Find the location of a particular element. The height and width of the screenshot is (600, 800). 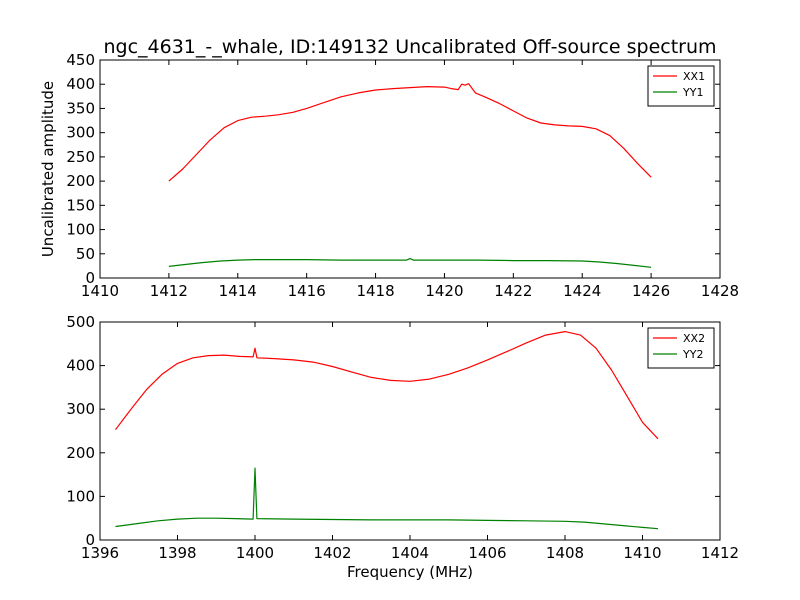

legend-label-yy1: YY1 is located at coordinates (692, 92).